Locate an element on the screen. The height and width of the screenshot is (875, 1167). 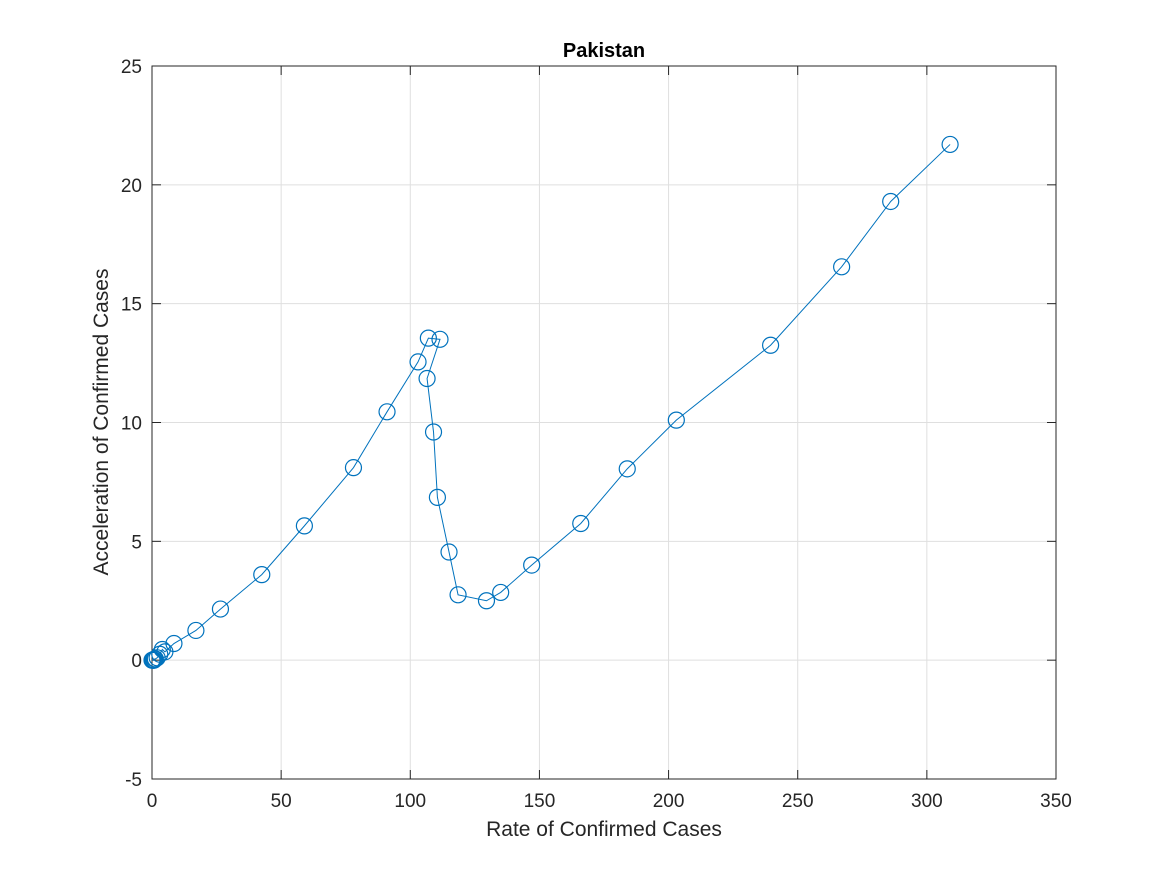
y-tick-labels: -5 0 5 10 15 20 25 is located at coordinates (131, 424).